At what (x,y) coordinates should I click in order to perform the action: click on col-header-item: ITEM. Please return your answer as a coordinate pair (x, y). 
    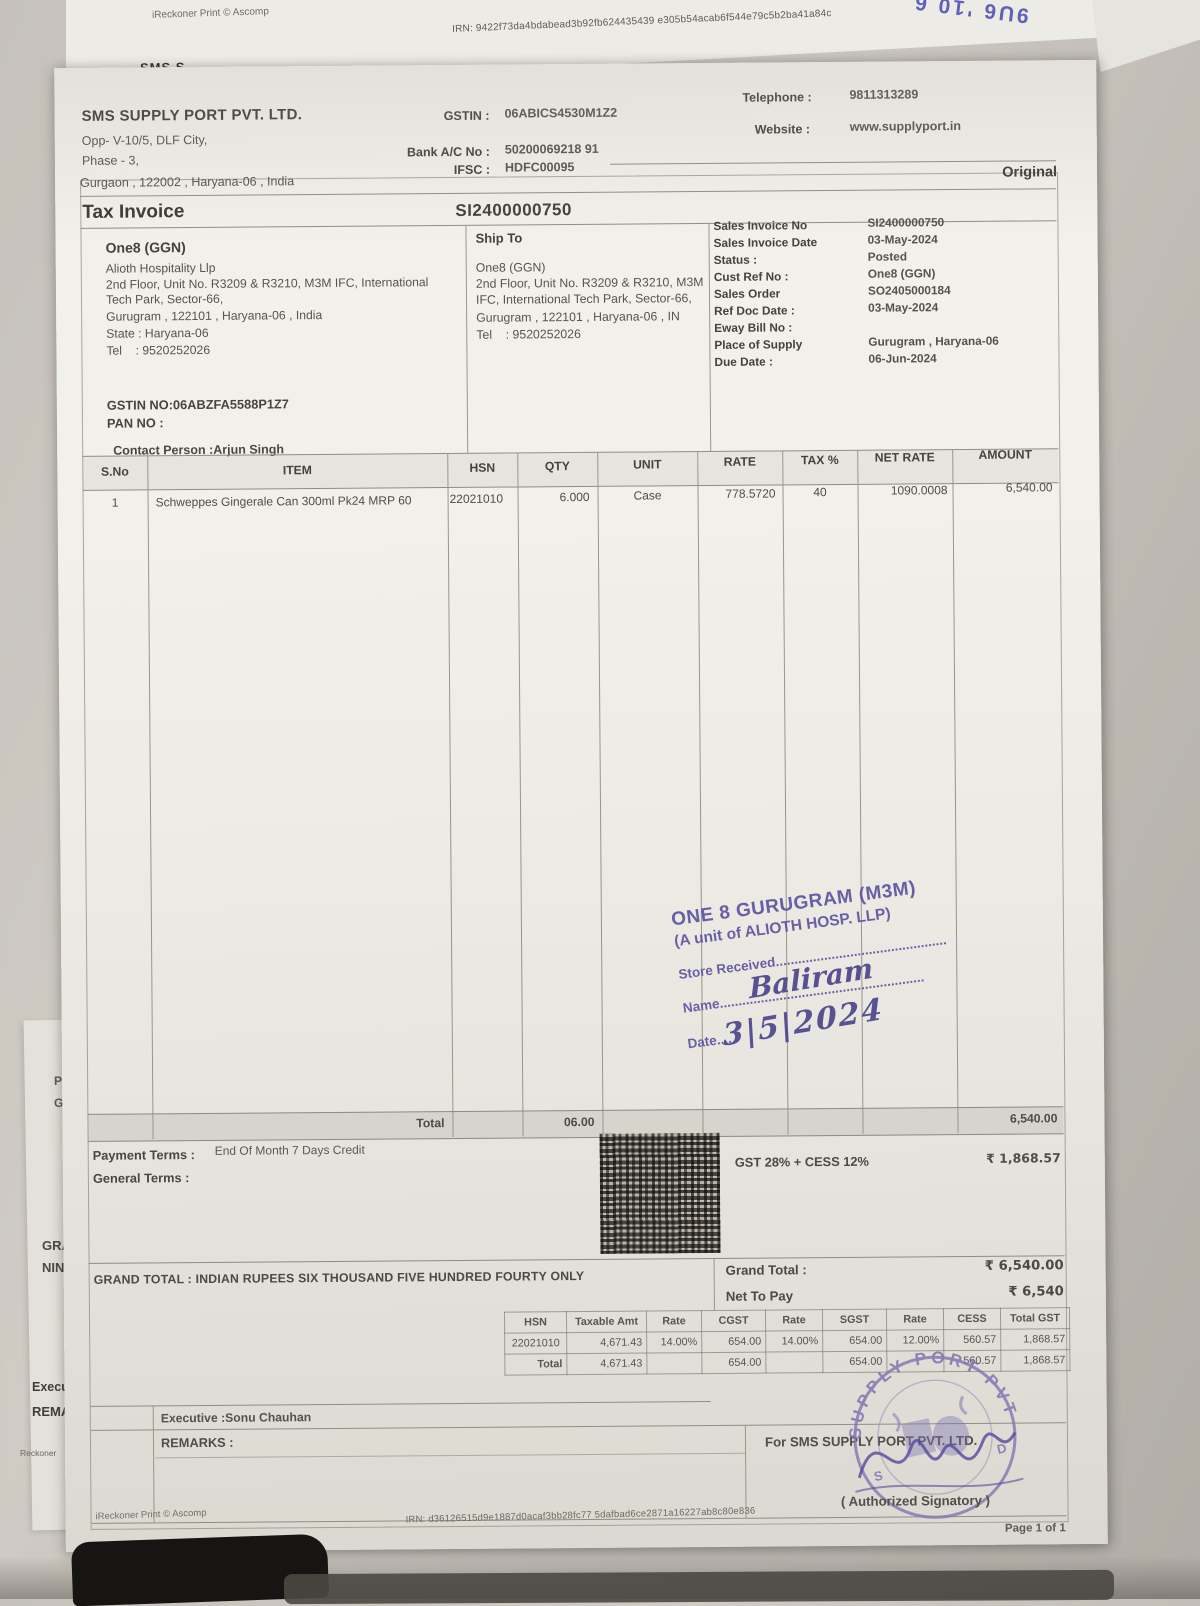
    Looking at the image, I should click on (297, 470).